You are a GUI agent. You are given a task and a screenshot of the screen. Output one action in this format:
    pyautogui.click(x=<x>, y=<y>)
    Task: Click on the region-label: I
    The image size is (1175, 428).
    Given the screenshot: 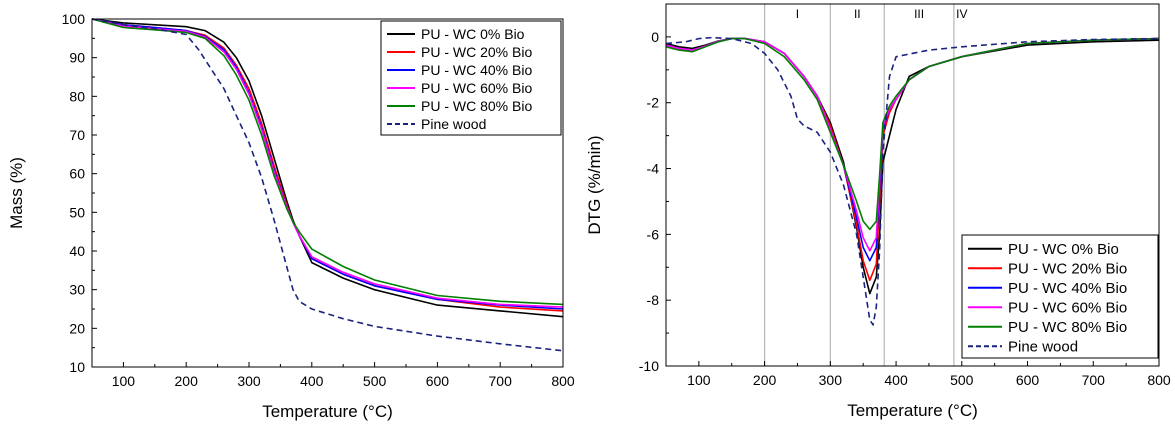 What is the action you would take?
    pyautogui.click(x=797, y=14)
    